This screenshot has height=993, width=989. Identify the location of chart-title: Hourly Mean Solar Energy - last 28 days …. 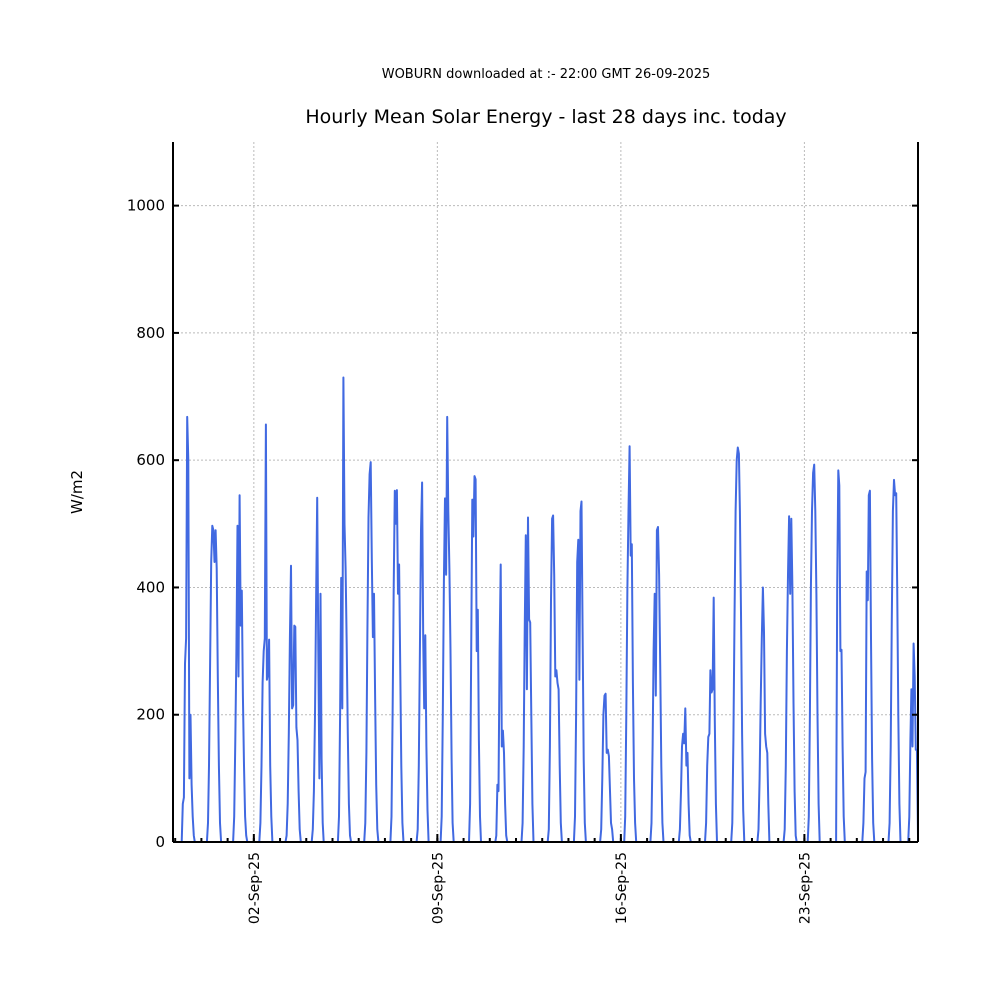
(545, 117).